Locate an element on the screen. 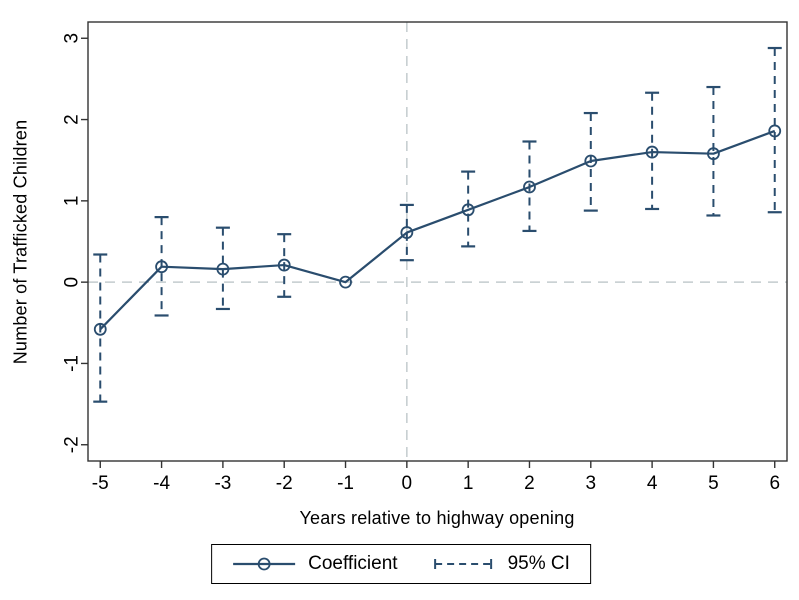  x-tick-label: -2 is located at coordinates (284, 483).